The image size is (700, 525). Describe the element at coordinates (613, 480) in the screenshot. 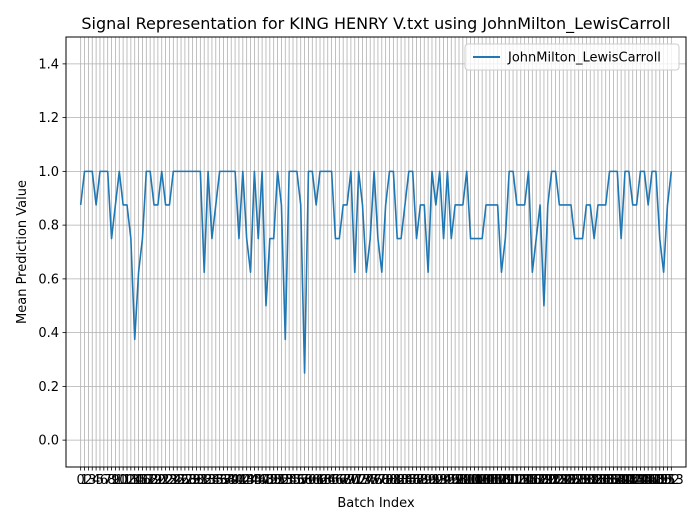

I see `x-tick-label: 138` at that location.